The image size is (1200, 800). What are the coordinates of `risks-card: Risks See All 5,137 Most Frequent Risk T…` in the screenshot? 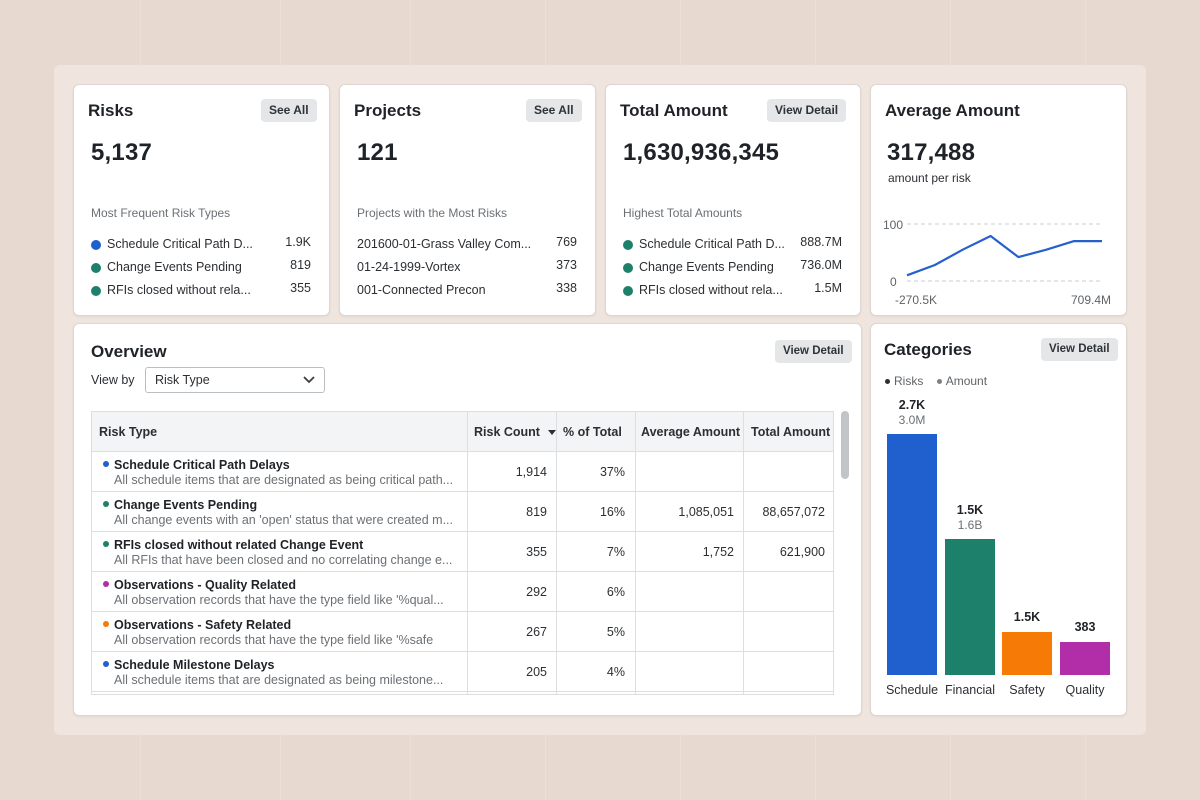 It's located at (201, 200).